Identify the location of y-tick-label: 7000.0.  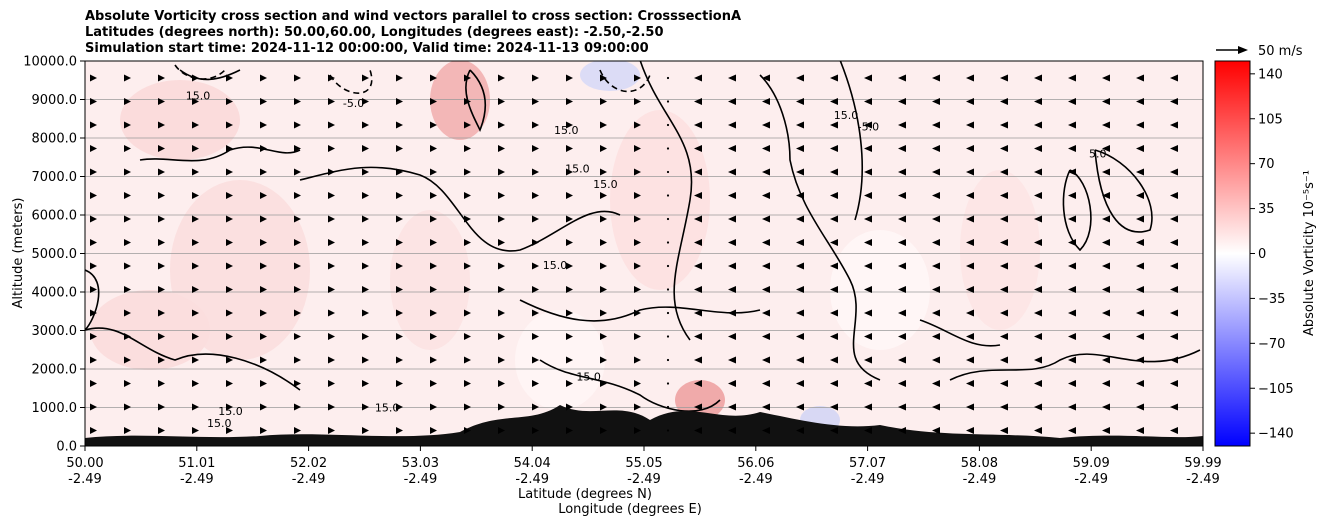
(55, 177).